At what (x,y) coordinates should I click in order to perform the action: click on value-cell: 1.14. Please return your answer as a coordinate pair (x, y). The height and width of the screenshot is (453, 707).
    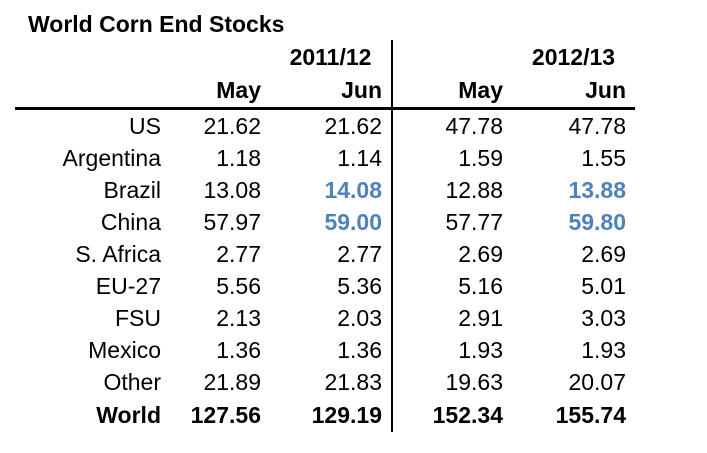
    Looking at the image, I should click on (359, 157).